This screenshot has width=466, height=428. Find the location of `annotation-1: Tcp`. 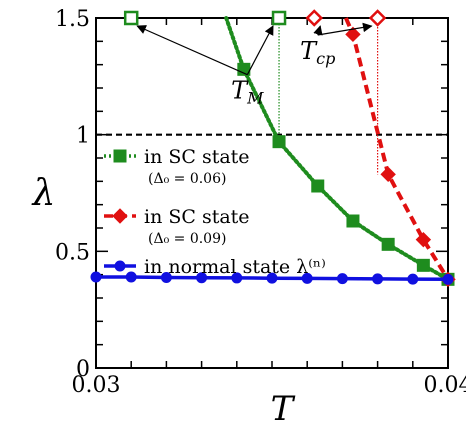

annotation-1: Tcp is located at coordinates (336, 45).